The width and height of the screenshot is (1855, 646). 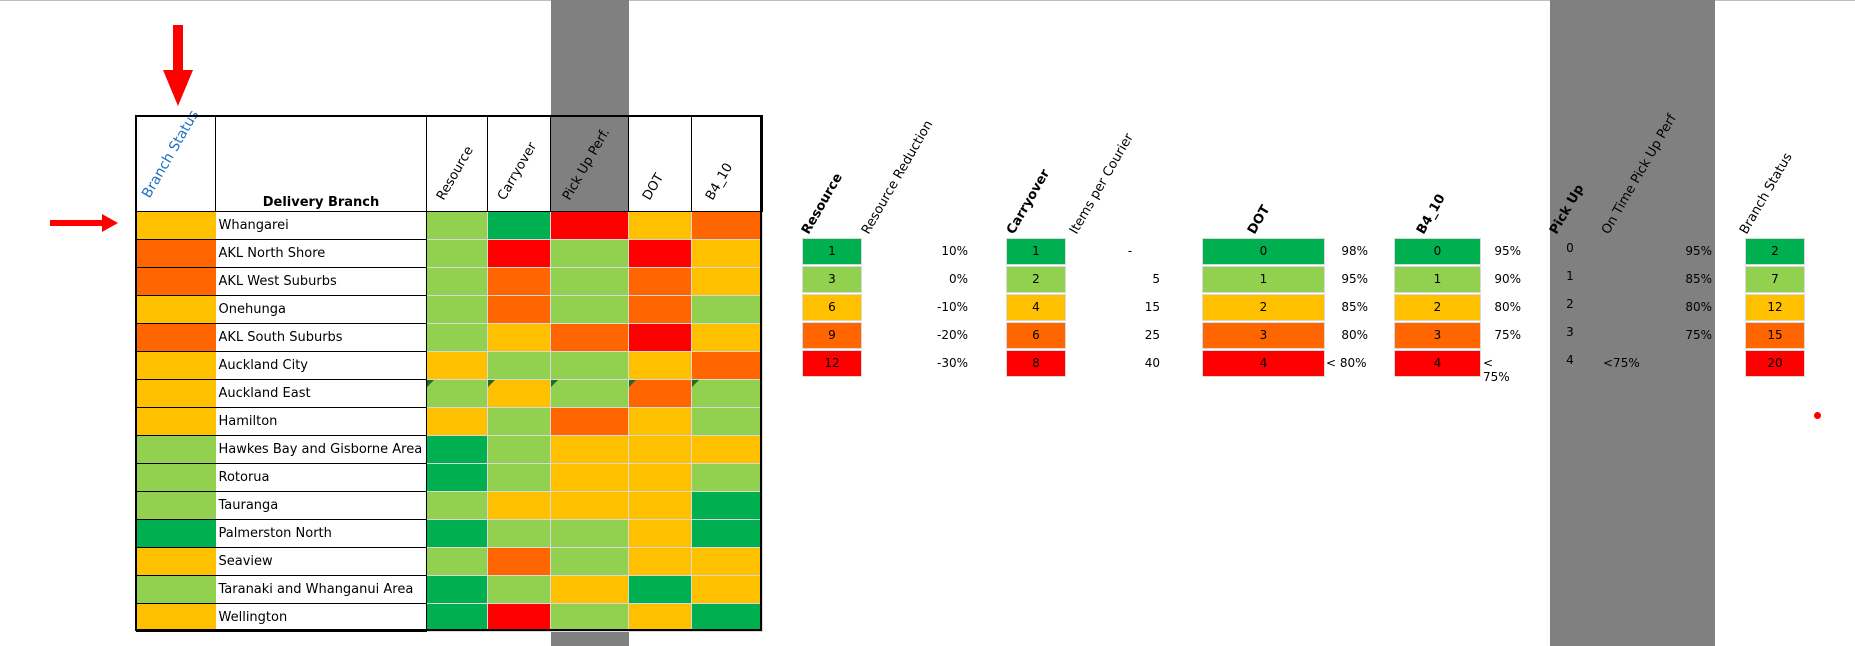 What do you see at coordinates (321, 617) in the screenshot?
I see `delivery-branch-cell: Wellington` at bounding box center [321, 617].